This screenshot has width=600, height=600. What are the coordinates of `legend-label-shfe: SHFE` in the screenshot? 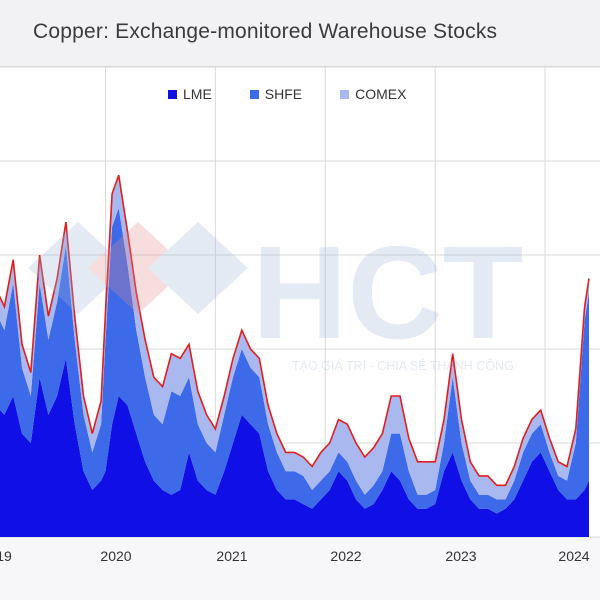 It's located at (283, 94).